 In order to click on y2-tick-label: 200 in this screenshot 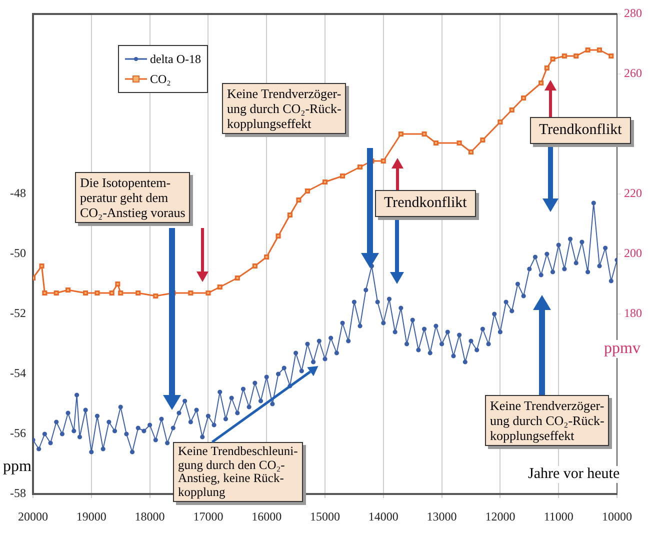, I will do `click(633, 253)`.